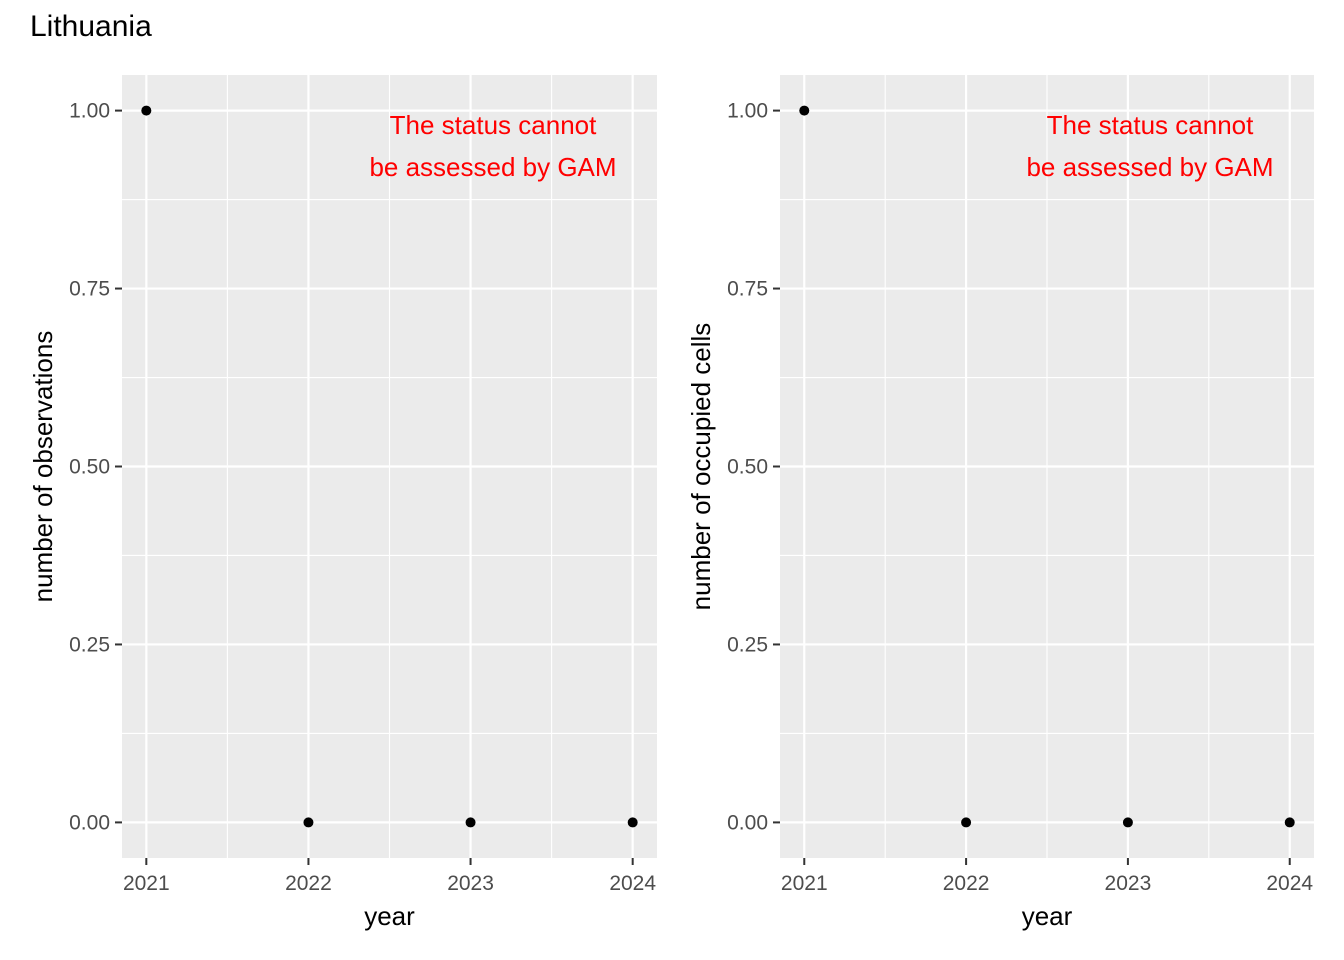 The image size is (1344, 960). I want to click on y-axis-title: number of observations, so click(43, 467).